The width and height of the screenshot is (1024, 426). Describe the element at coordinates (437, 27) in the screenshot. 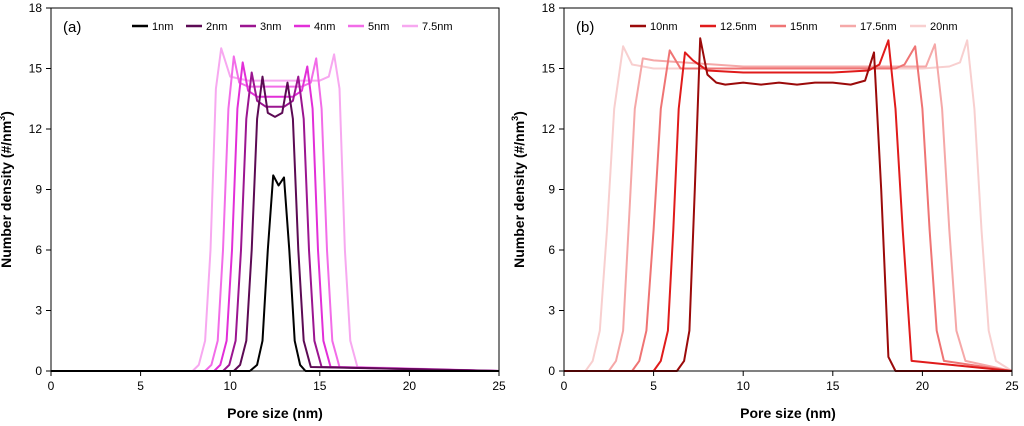

I see `legend-label-7.5nm: 7.5nm` at that location.